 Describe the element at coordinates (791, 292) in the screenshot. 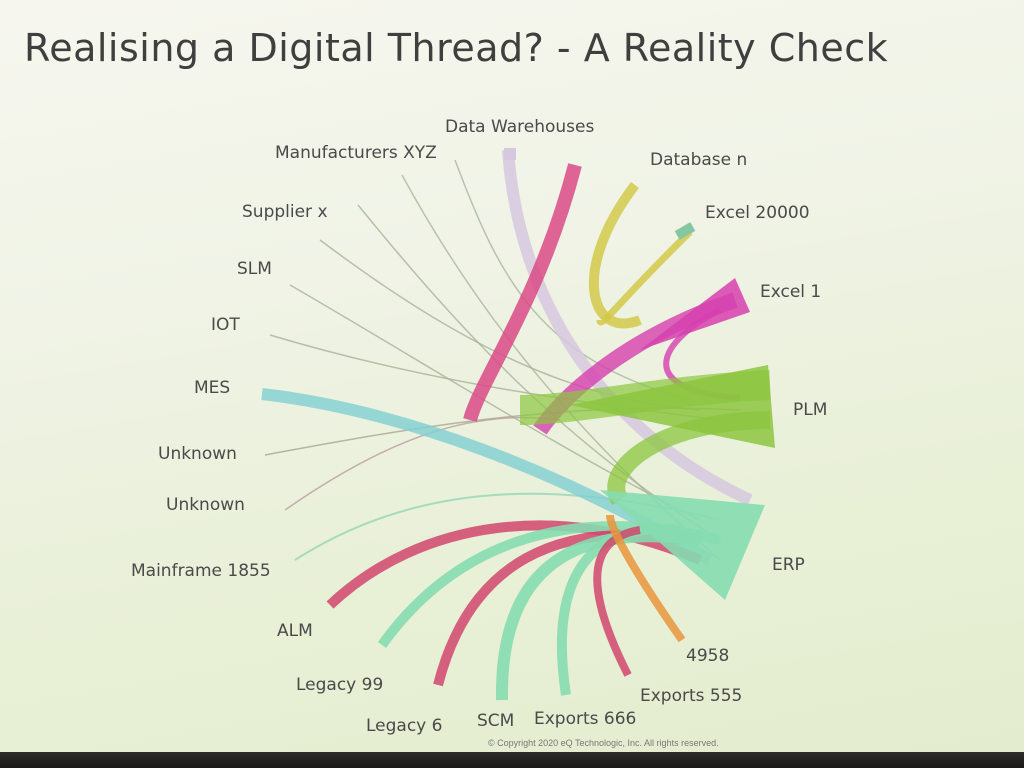

I see `node-label-excel-1: Excel 1` at that location.